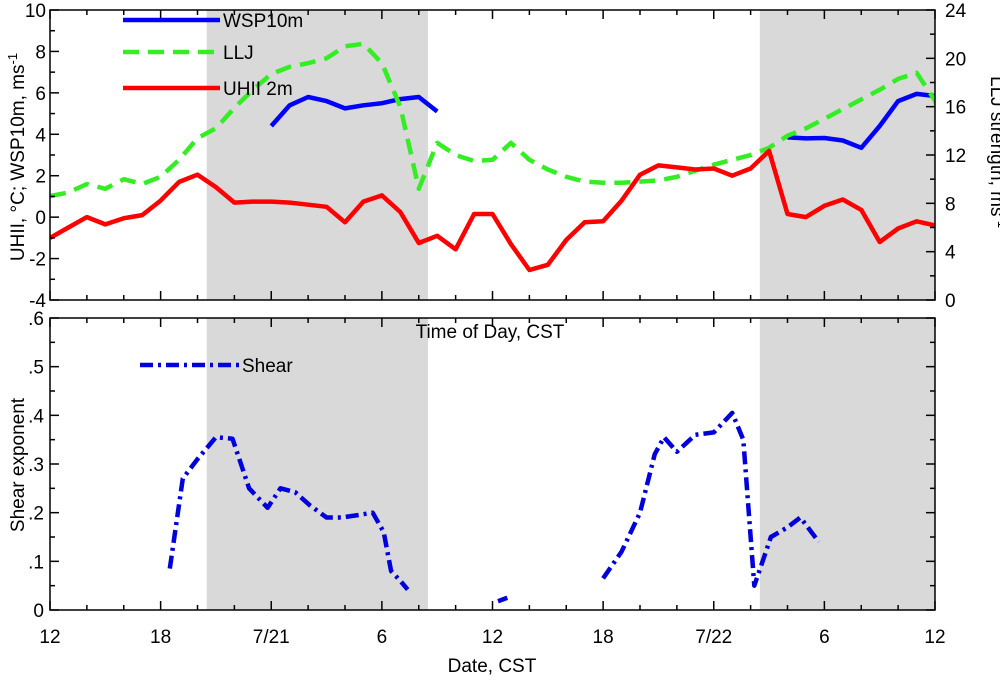 The width and height of the screenshot is (1000, 683). I want to click on y-tick-label-left: 10, so click(35, 11).